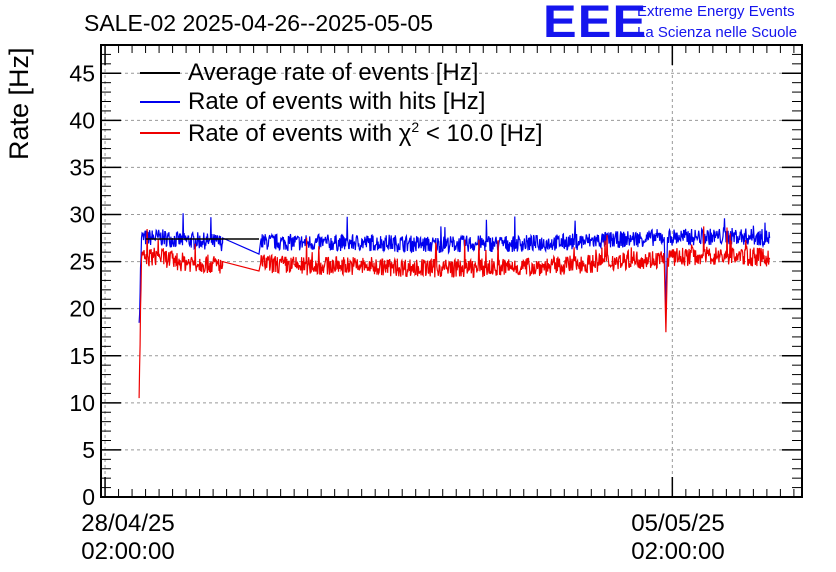  What do you see at coordinates (481, 133) in the screenshot?
I see `legend-chi2-suffix: < 10.0 [Hz]` at bounding box center [481, 133].